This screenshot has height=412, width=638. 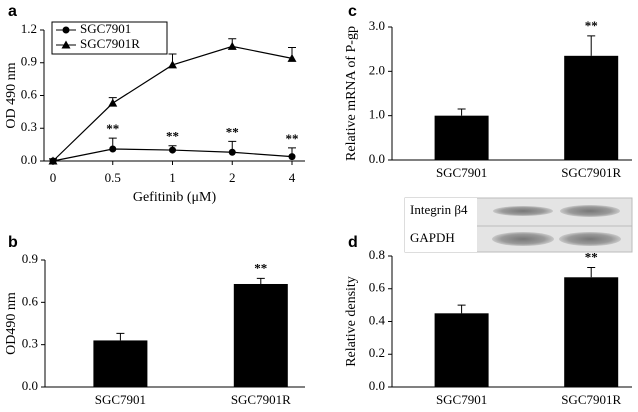 What do you see at coordinates (432, 237) in the screenshot?
I see `blot-label: GAPDH` at bounding box center [432, 237].